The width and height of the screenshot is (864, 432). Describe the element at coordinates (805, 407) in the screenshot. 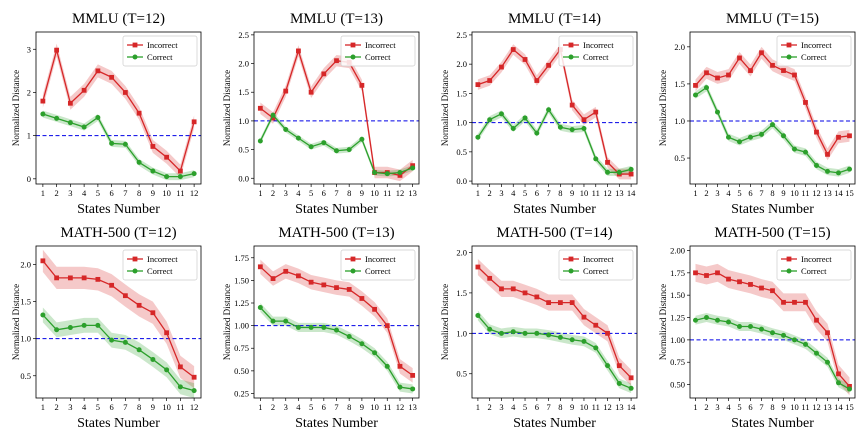

I see `x-tick-label: 11` at that location.